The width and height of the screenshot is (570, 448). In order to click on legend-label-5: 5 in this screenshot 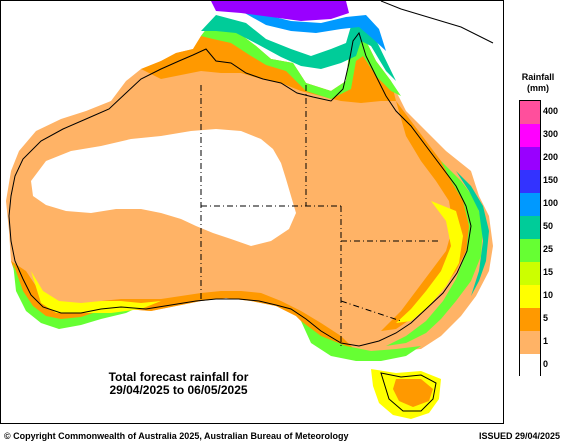, I will do `click(546, 318)`.